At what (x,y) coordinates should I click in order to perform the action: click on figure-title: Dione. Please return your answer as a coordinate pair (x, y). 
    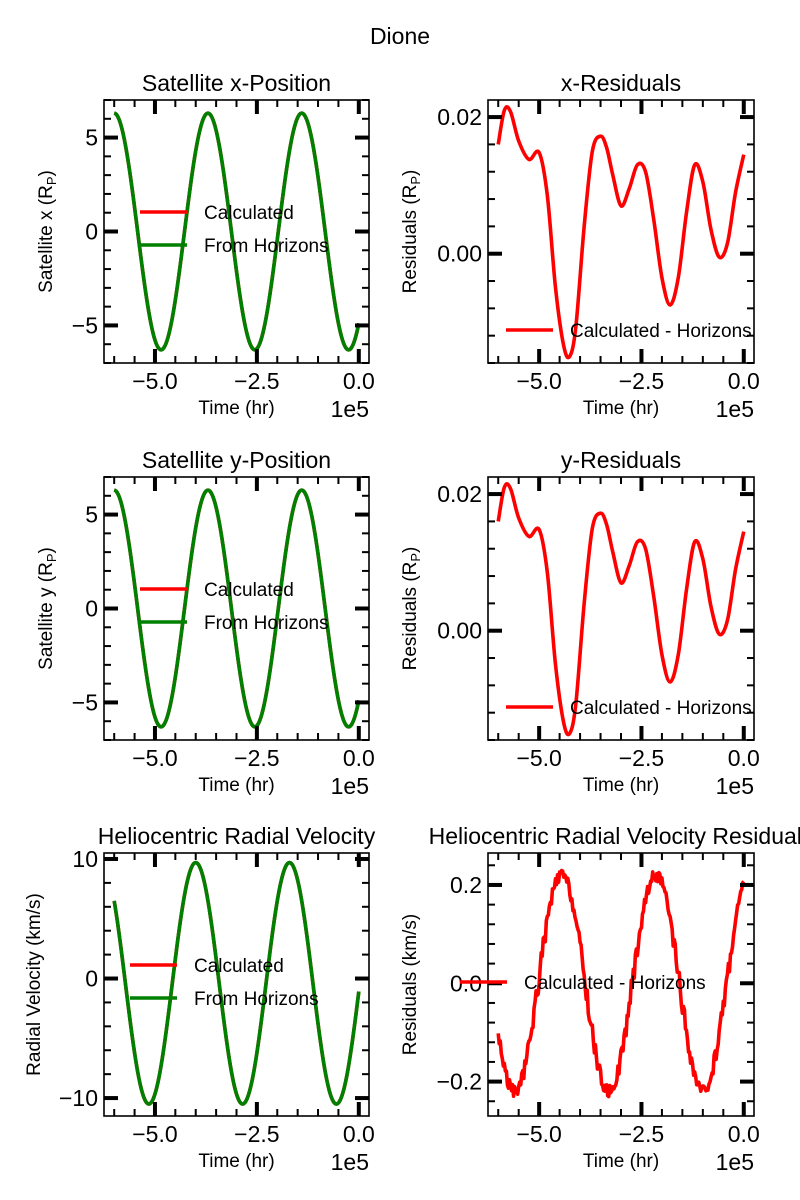
    Looking at the image, I should click on (400, 36).